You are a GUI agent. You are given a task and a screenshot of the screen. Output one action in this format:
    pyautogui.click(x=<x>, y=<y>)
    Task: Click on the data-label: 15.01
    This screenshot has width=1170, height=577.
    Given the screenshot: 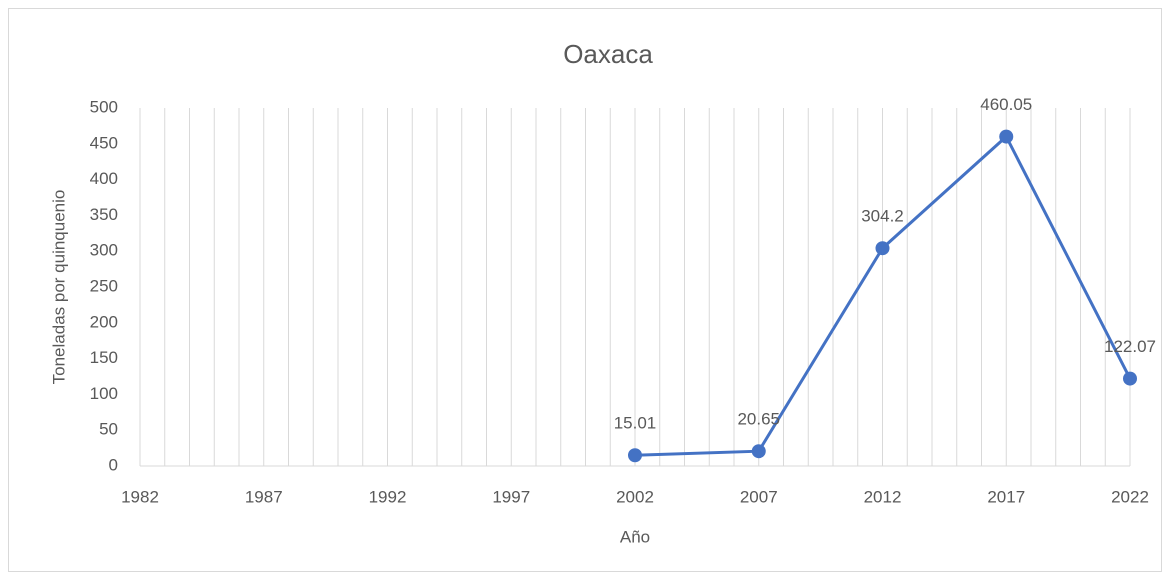 What is the action you would take?
    pyautogui.click(x=635, y=423)
    